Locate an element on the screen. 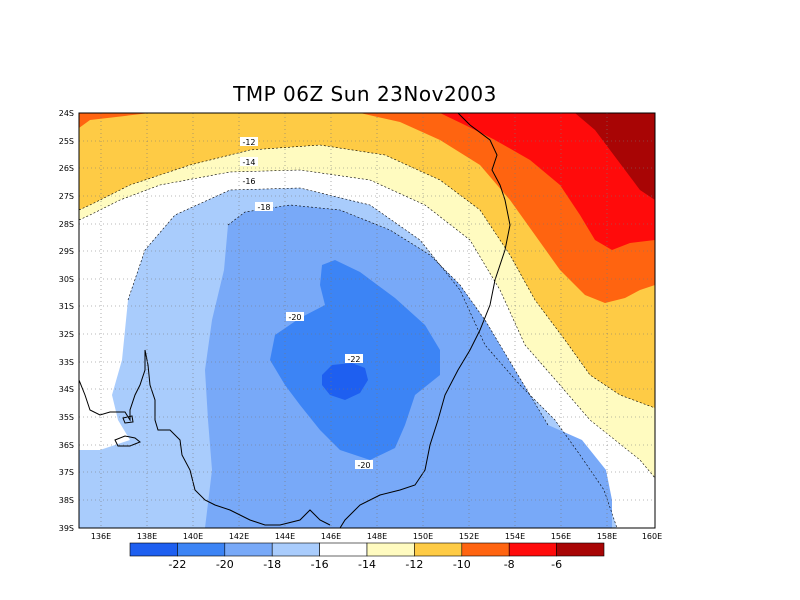 The height and width of the screenshot is (600, 800). lat-tick: 33S is located at coordinates (66, 362).